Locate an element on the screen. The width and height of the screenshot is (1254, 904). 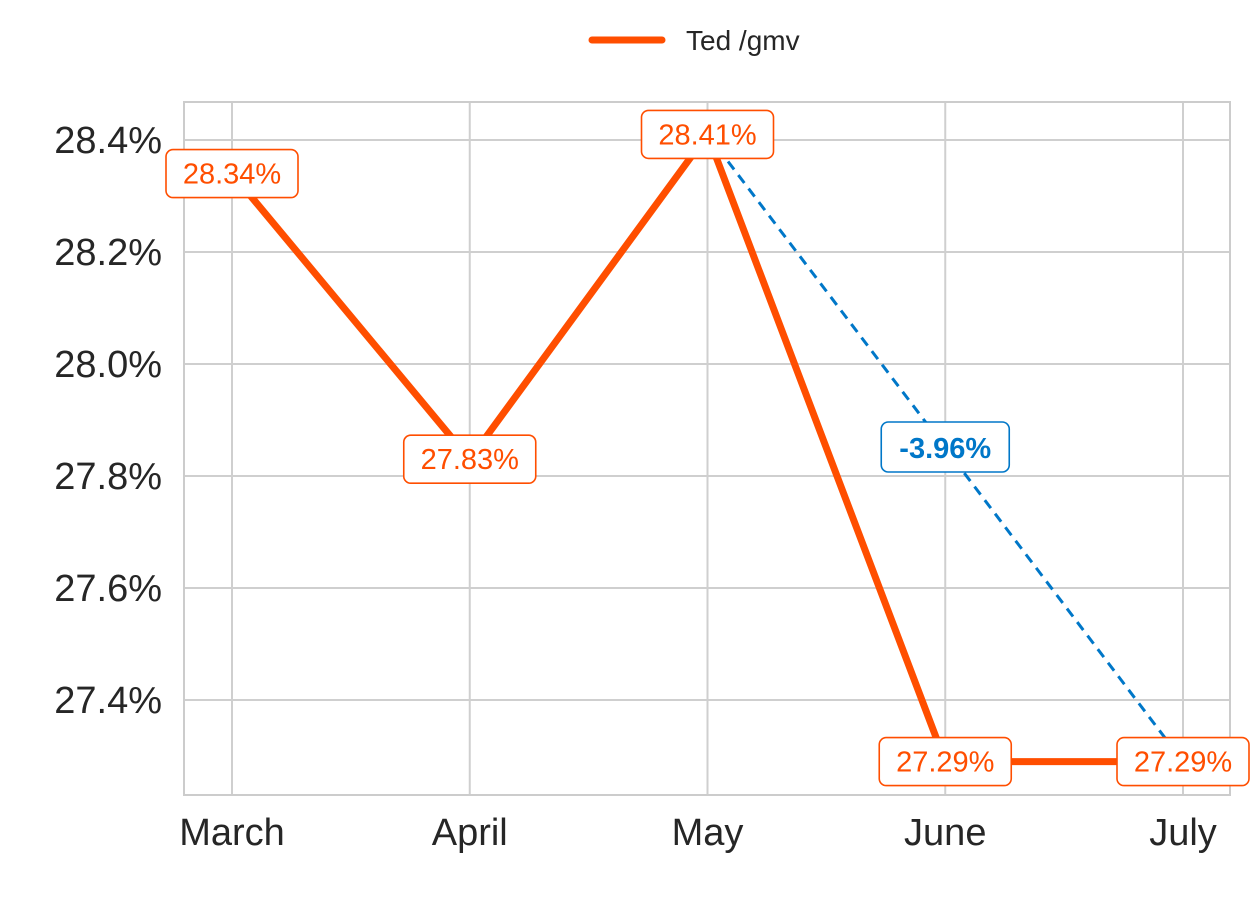
change-label: -3.96% is located at coordinates (945, 449).